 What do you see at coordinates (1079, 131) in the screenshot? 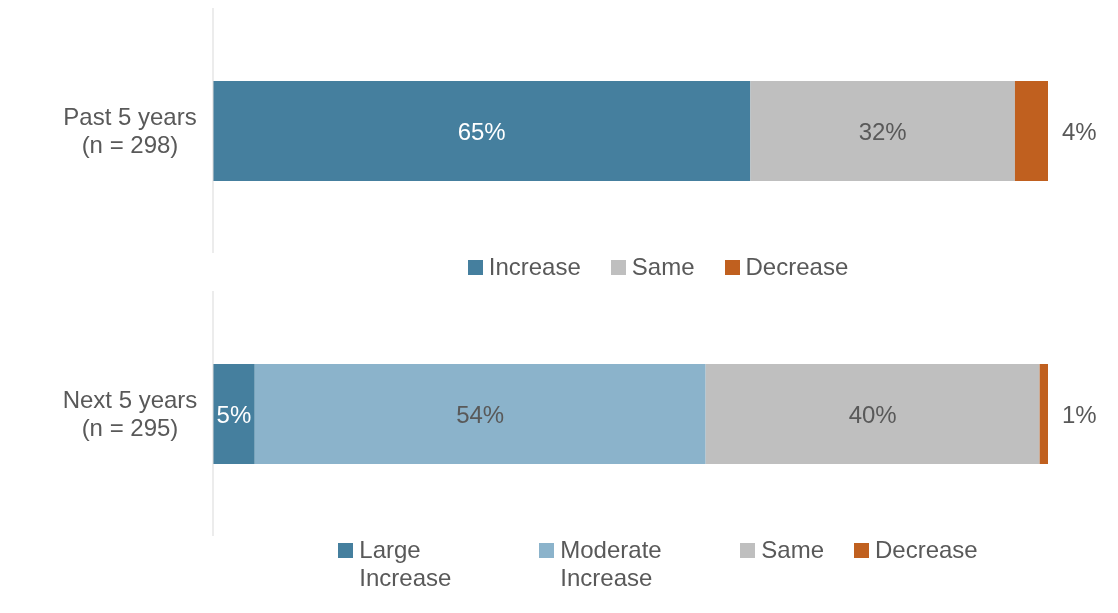
I see `data-label: 4%` at bounding box center [1079, 131].